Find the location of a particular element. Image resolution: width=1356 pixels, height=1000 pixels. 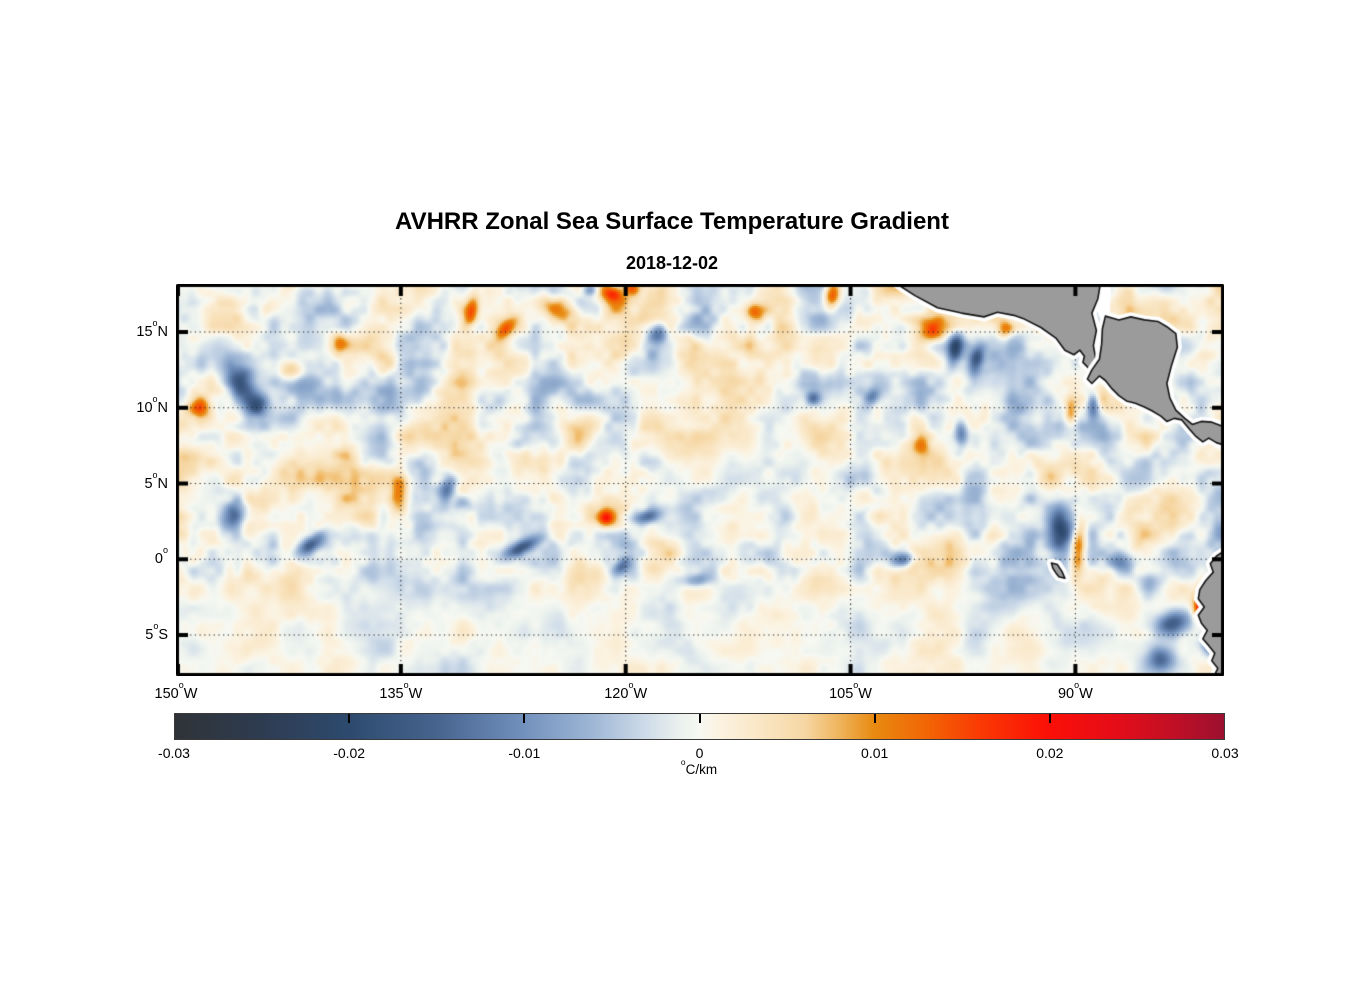

colorbar-tick-label: 0.02 is located at coordinates (1050, 753).